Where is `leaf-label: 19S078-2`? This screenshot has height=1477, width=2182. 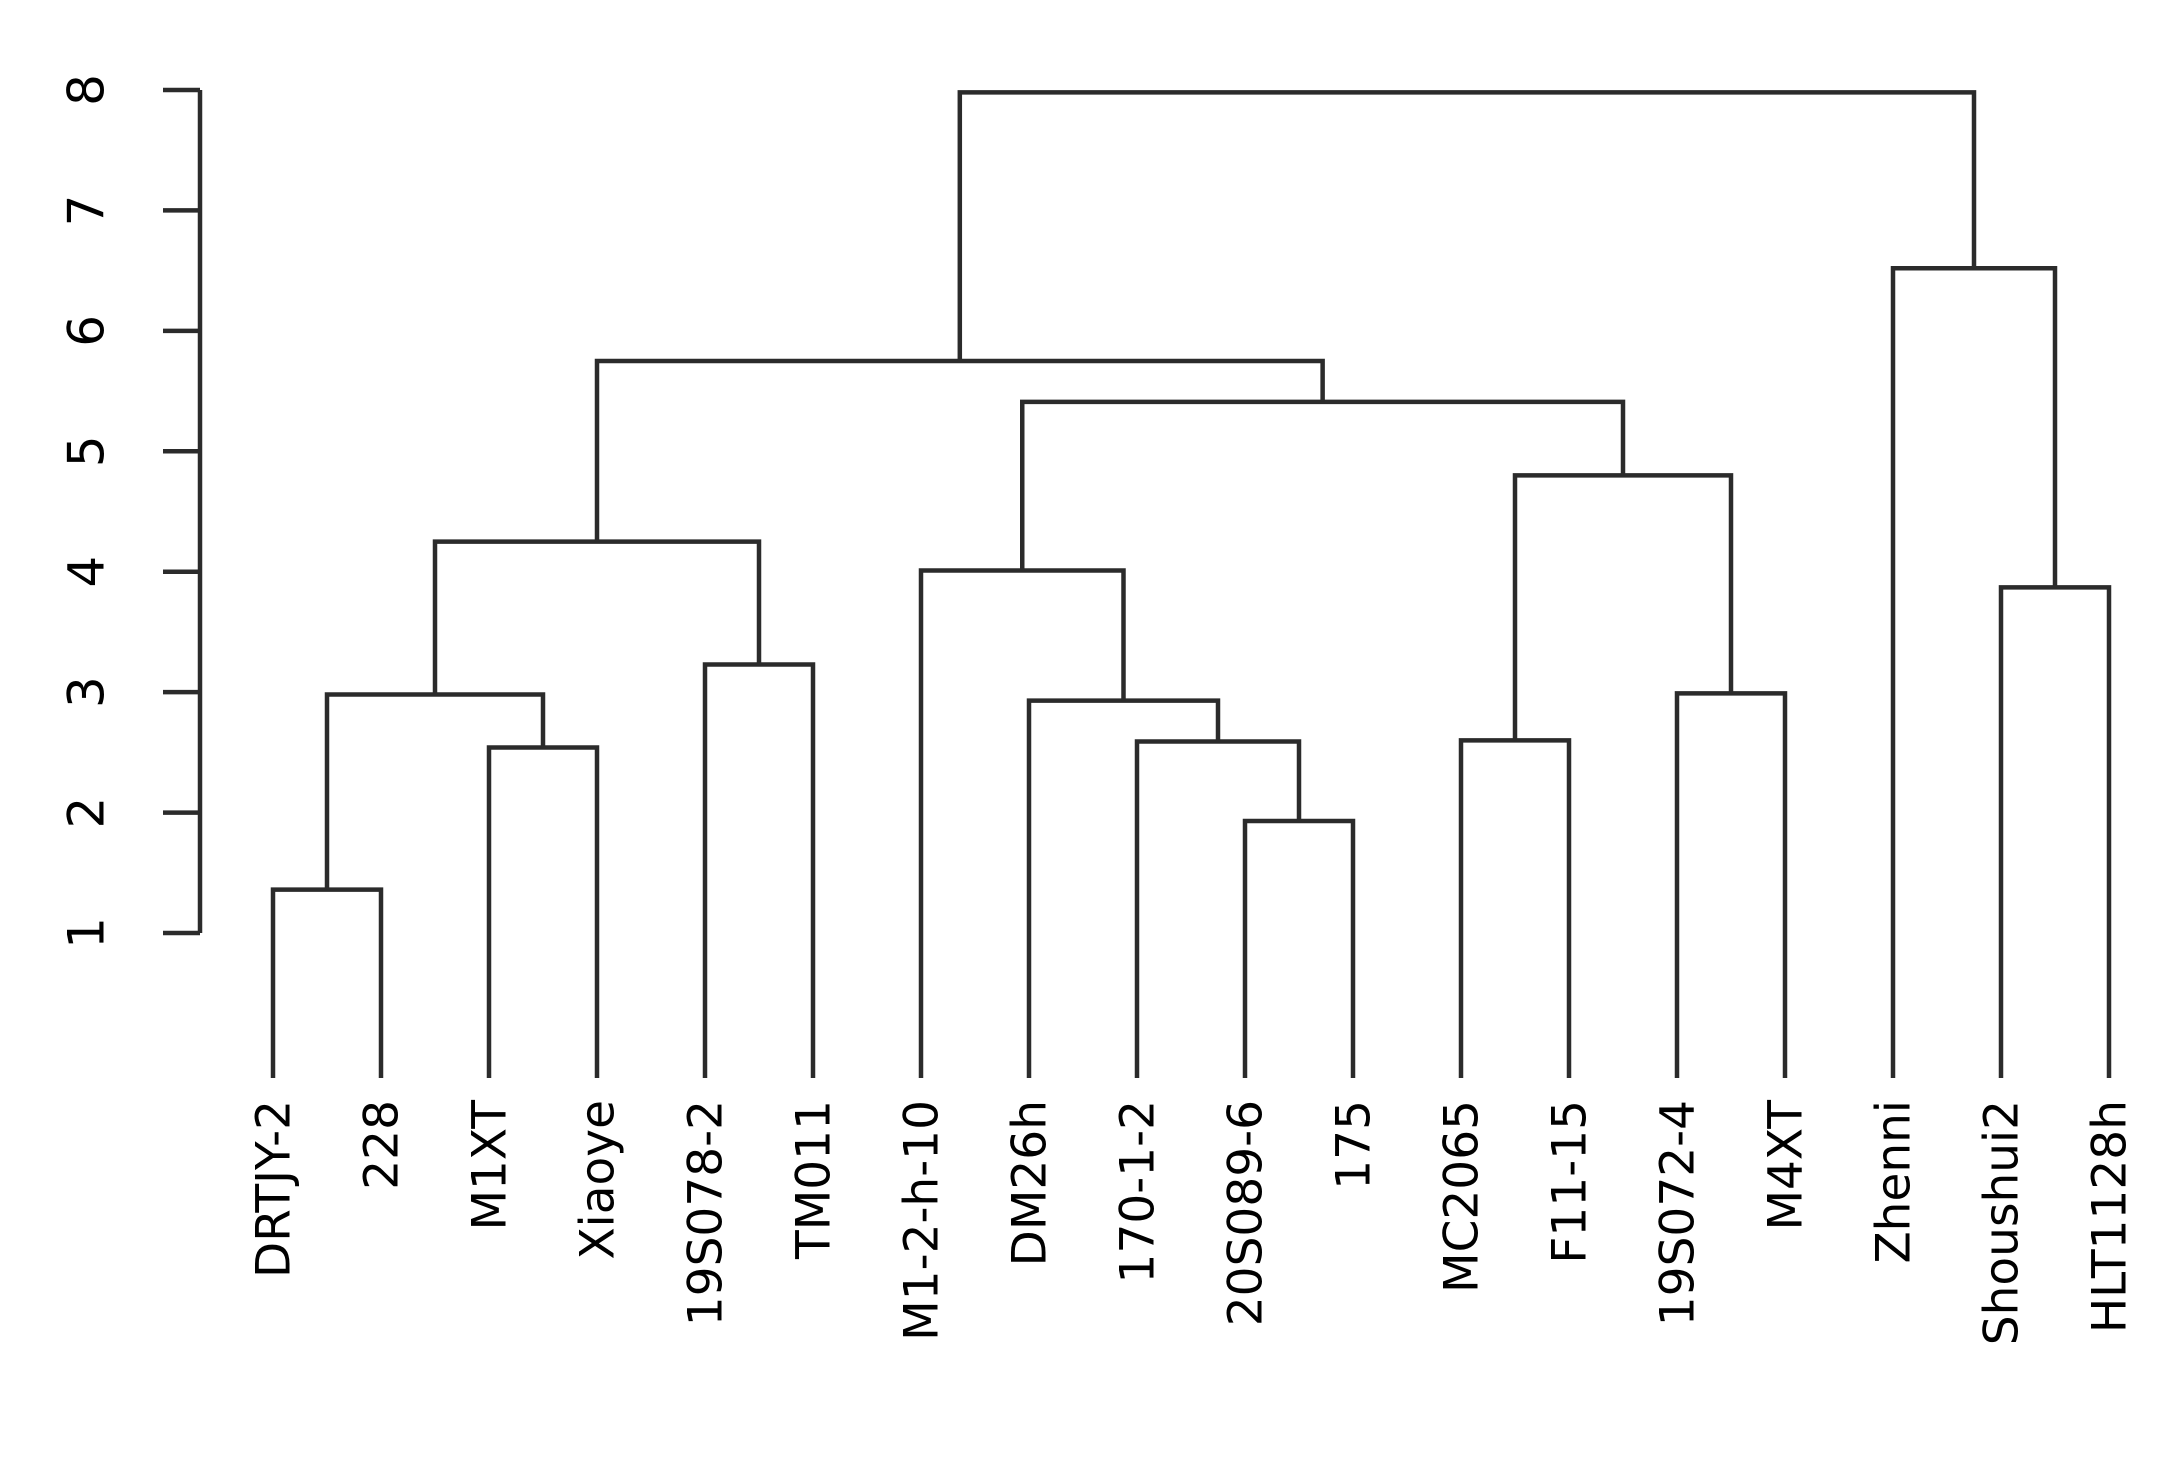 leaf-label: 19S078-2 is located at coordinates (705, 1213).